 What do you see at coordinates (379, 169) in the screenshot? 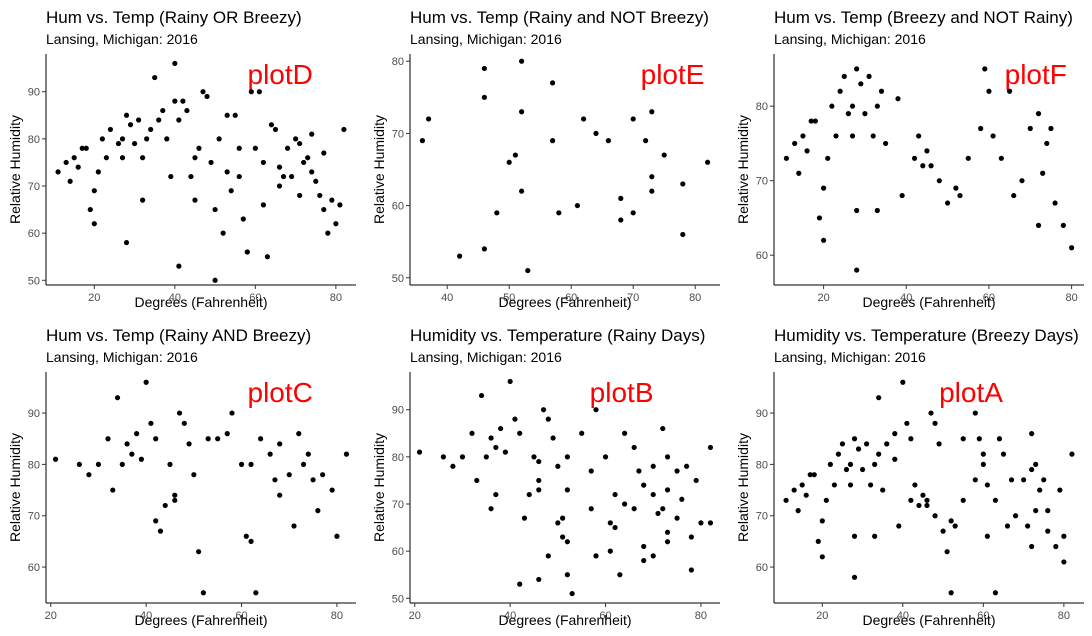
I see `y-axis-label: Relative Humidity` at bounding box center [379, 169].